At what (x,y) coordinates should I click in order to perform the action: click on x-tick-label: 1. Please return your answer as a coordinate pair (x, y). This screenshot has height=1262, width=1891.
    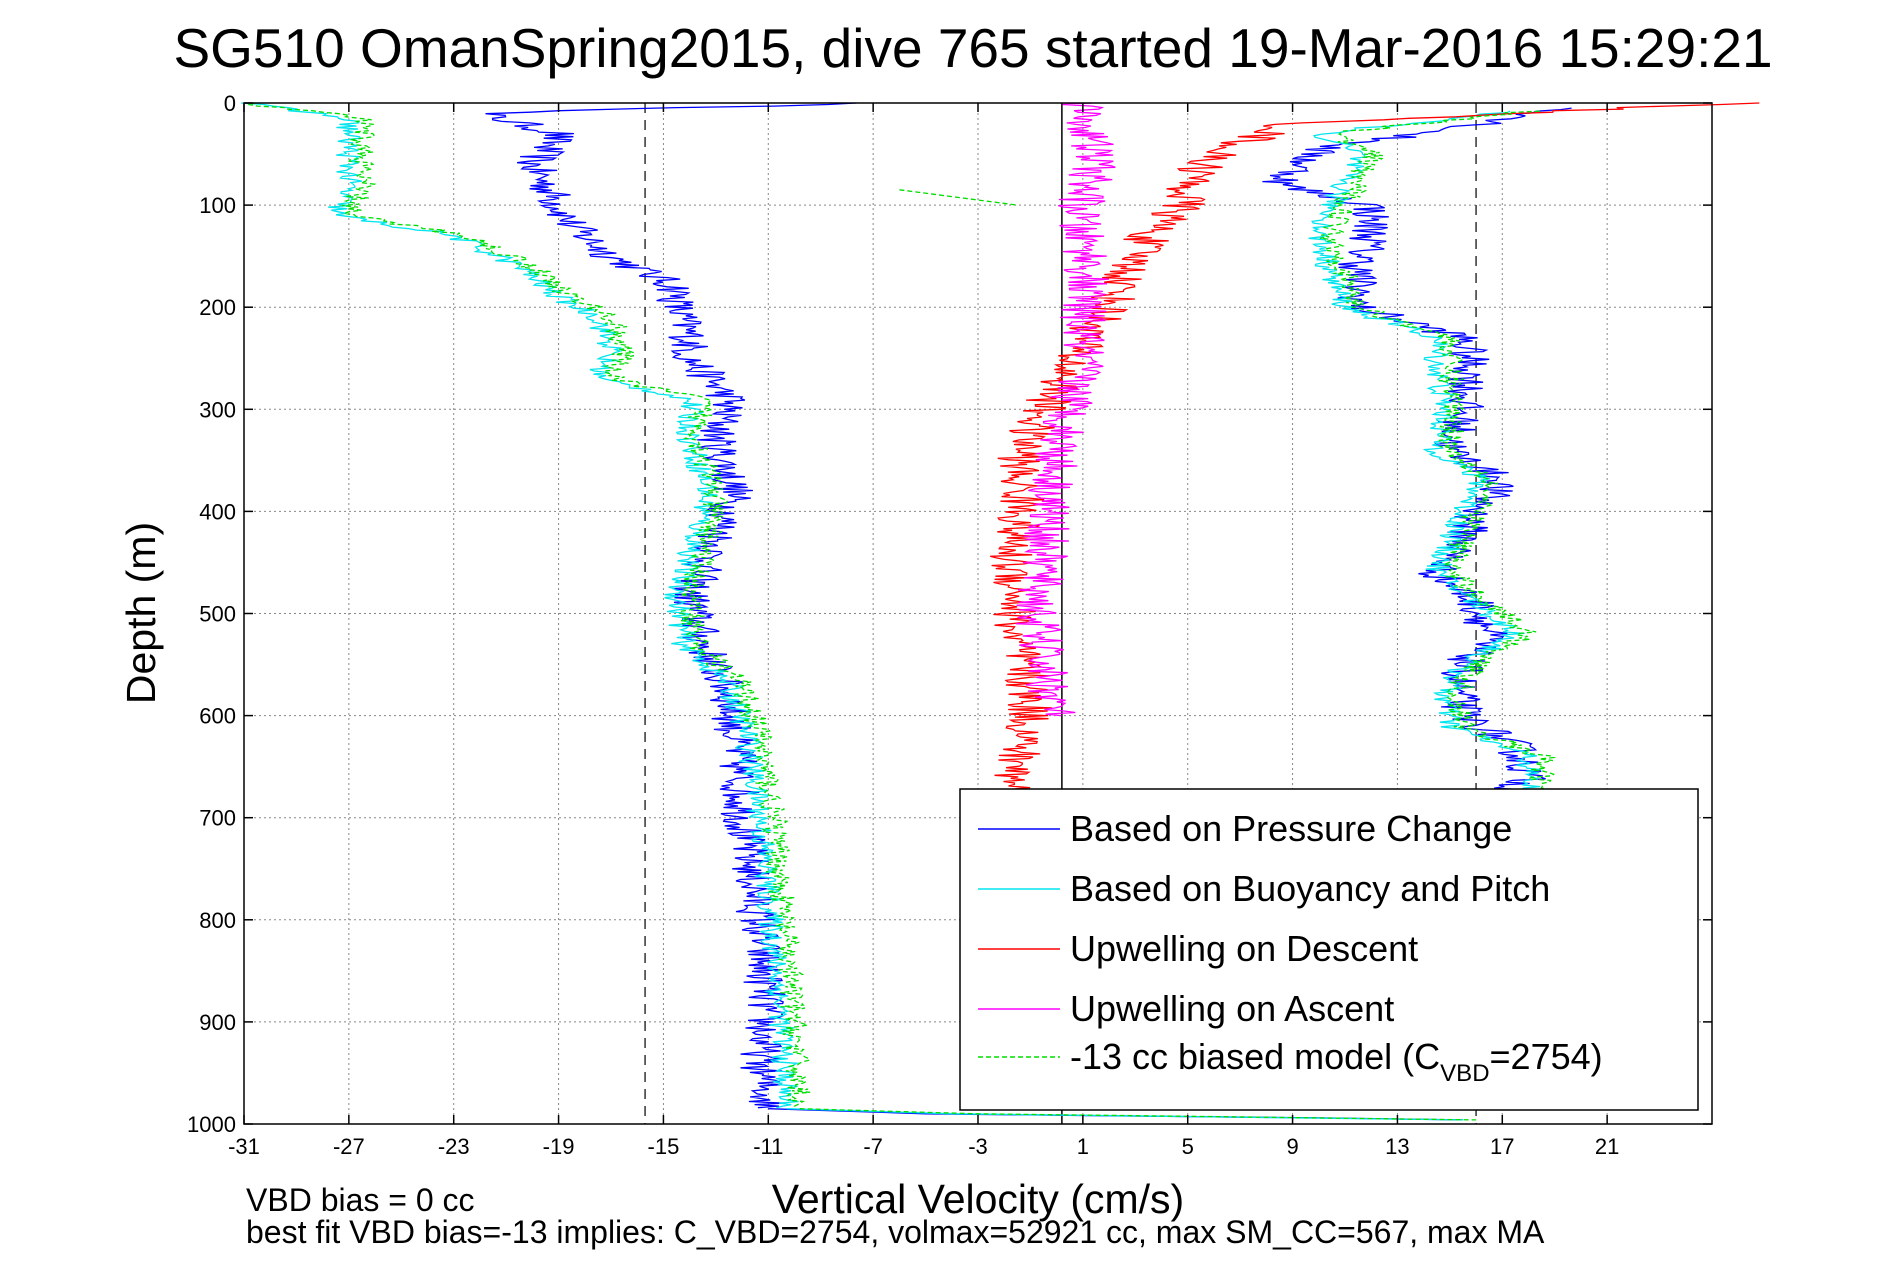
    Looking at the image, I should click on (1083, 1146).